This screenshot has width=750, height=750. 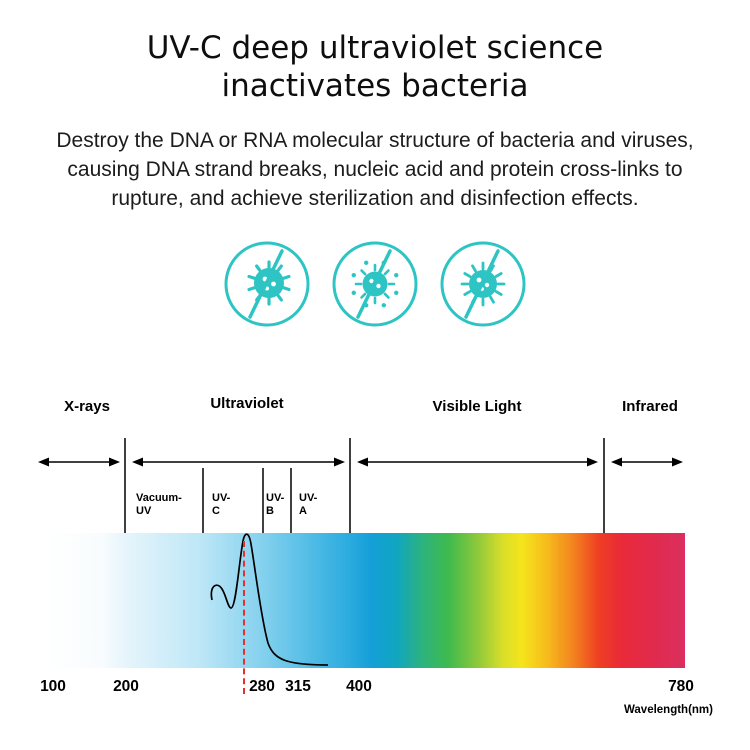 What do you see at coordinates (303, 511) in the screenshot?
I see `sublabel-uv-a-line2: A` at bounding box center [303, 511].